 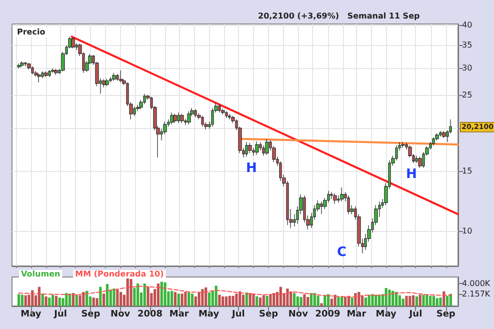 What do you see at coordinates (40, 274) in the screenshot?
I see `series-label: Volumen` at bounding box center [40, 274].